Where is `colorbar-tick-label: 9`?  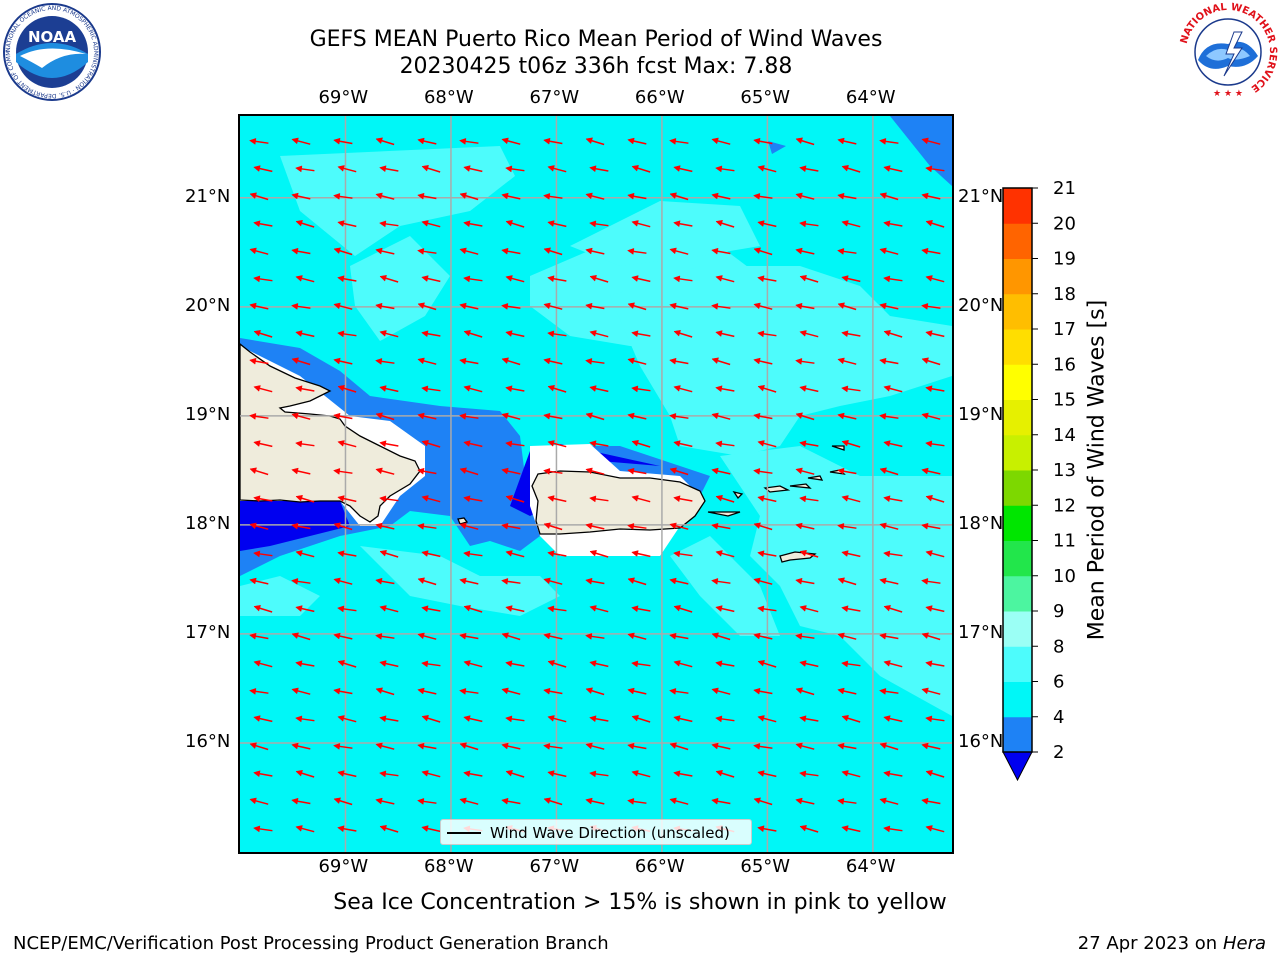 colorbar-tick-label: 9 is located at coordinates (1058, 611).